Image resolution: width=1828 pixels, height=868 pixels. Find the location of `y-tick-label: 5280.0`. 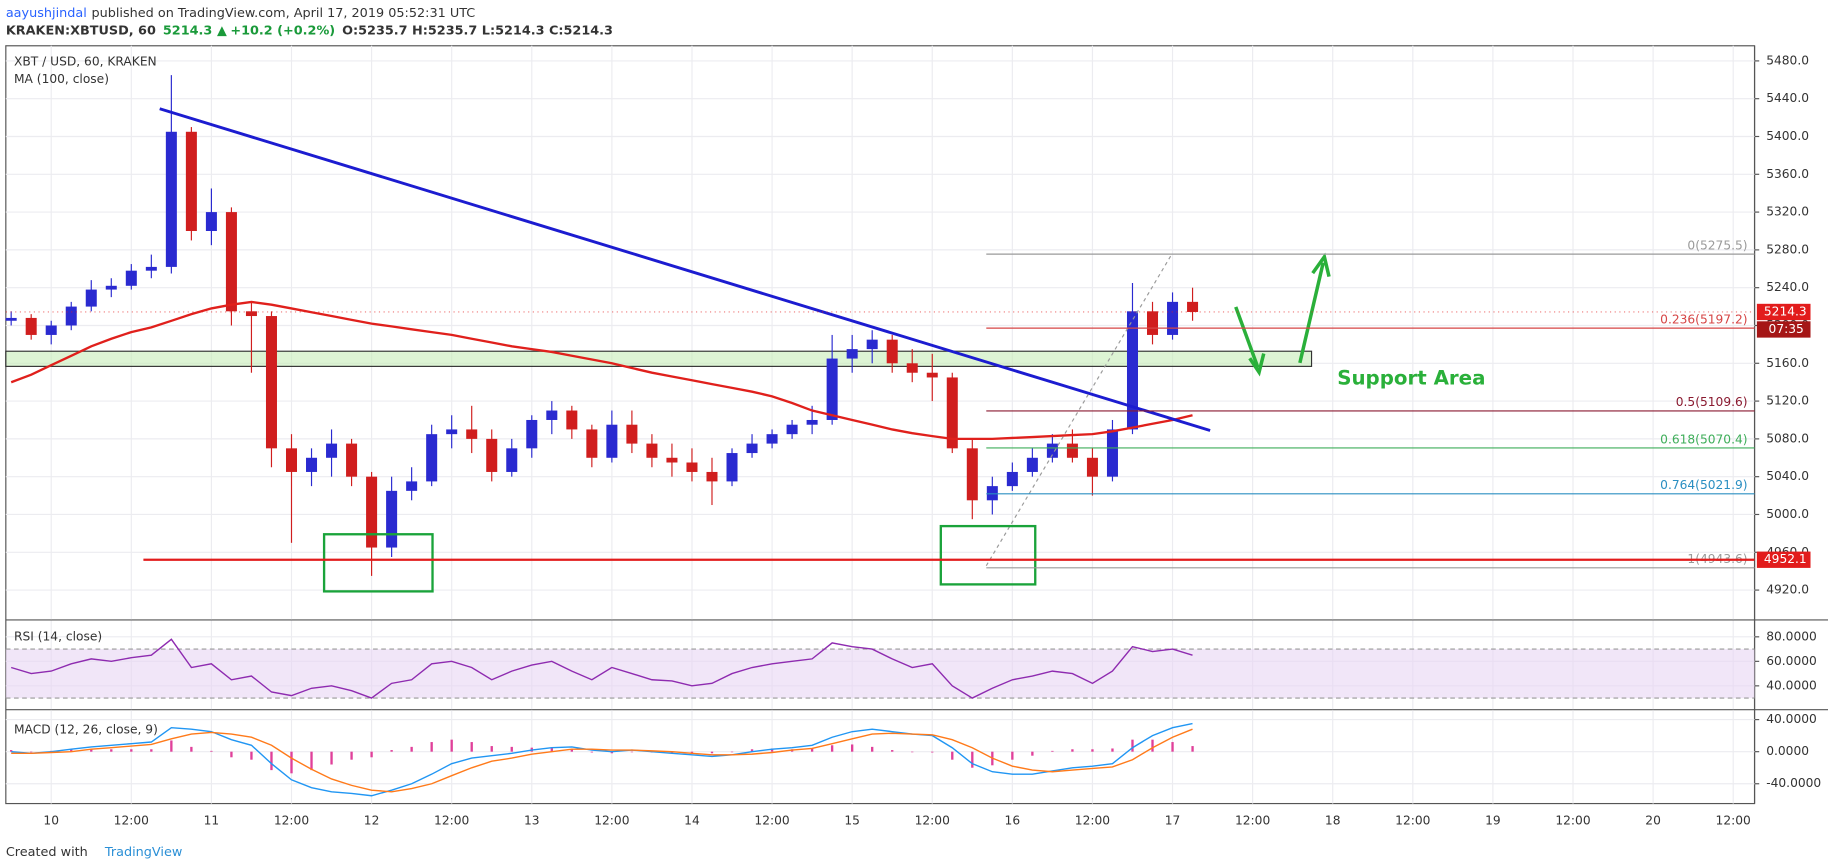

y-tick-label: 5280.0 is located at coordinates (1787, 249).